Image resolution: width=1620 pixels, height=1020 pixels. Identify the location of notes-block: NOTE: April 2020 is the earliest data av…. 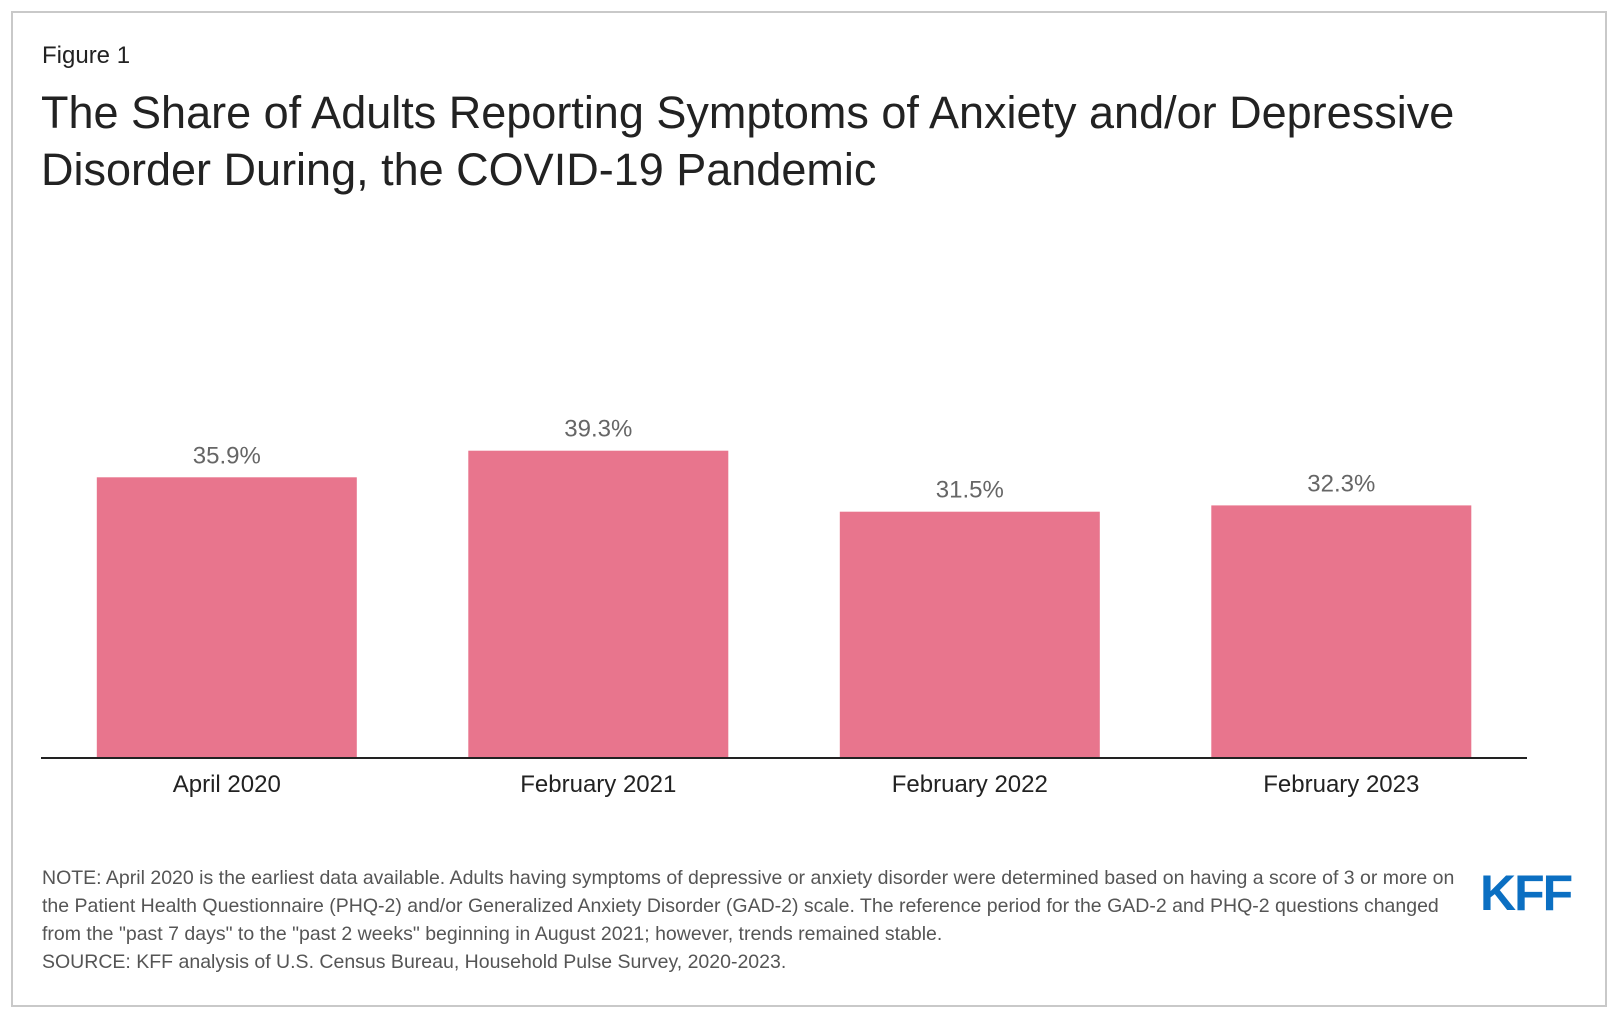
(752, 920).